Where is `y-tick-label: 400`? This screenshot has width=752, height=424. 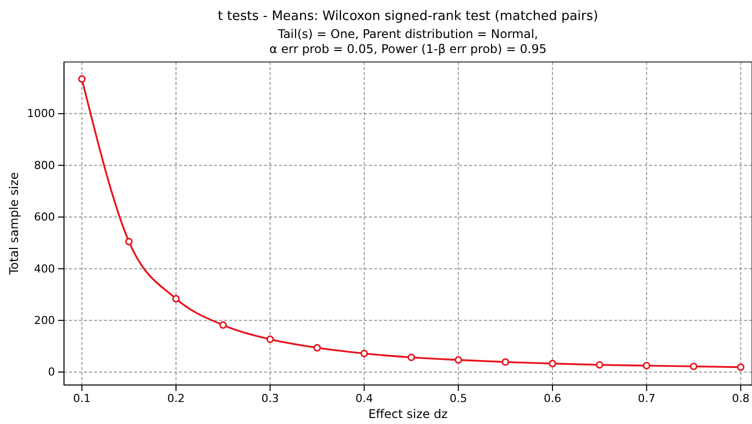
y-tick-label: 400 is located at coordinates (44, 269).